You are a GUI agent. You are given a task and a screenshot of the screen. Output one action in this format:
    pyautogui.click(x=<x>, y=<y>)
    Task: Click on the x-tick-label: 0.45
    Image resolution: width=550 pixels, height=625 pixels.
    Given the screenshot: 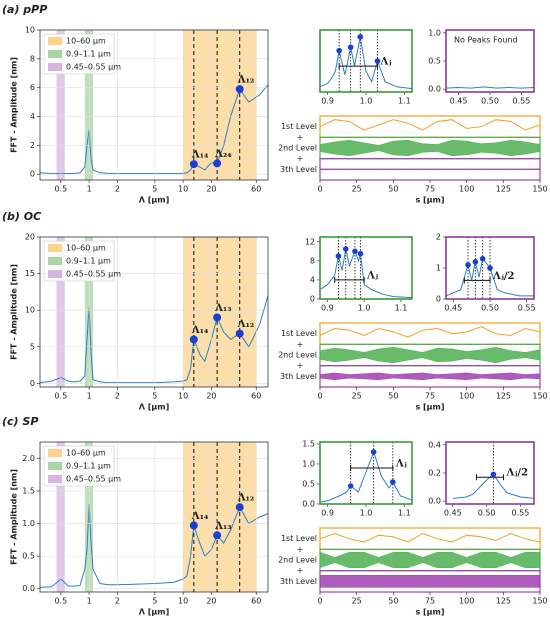 What is the action you would take?
    pyautogui.click(x=453, y=308)
    